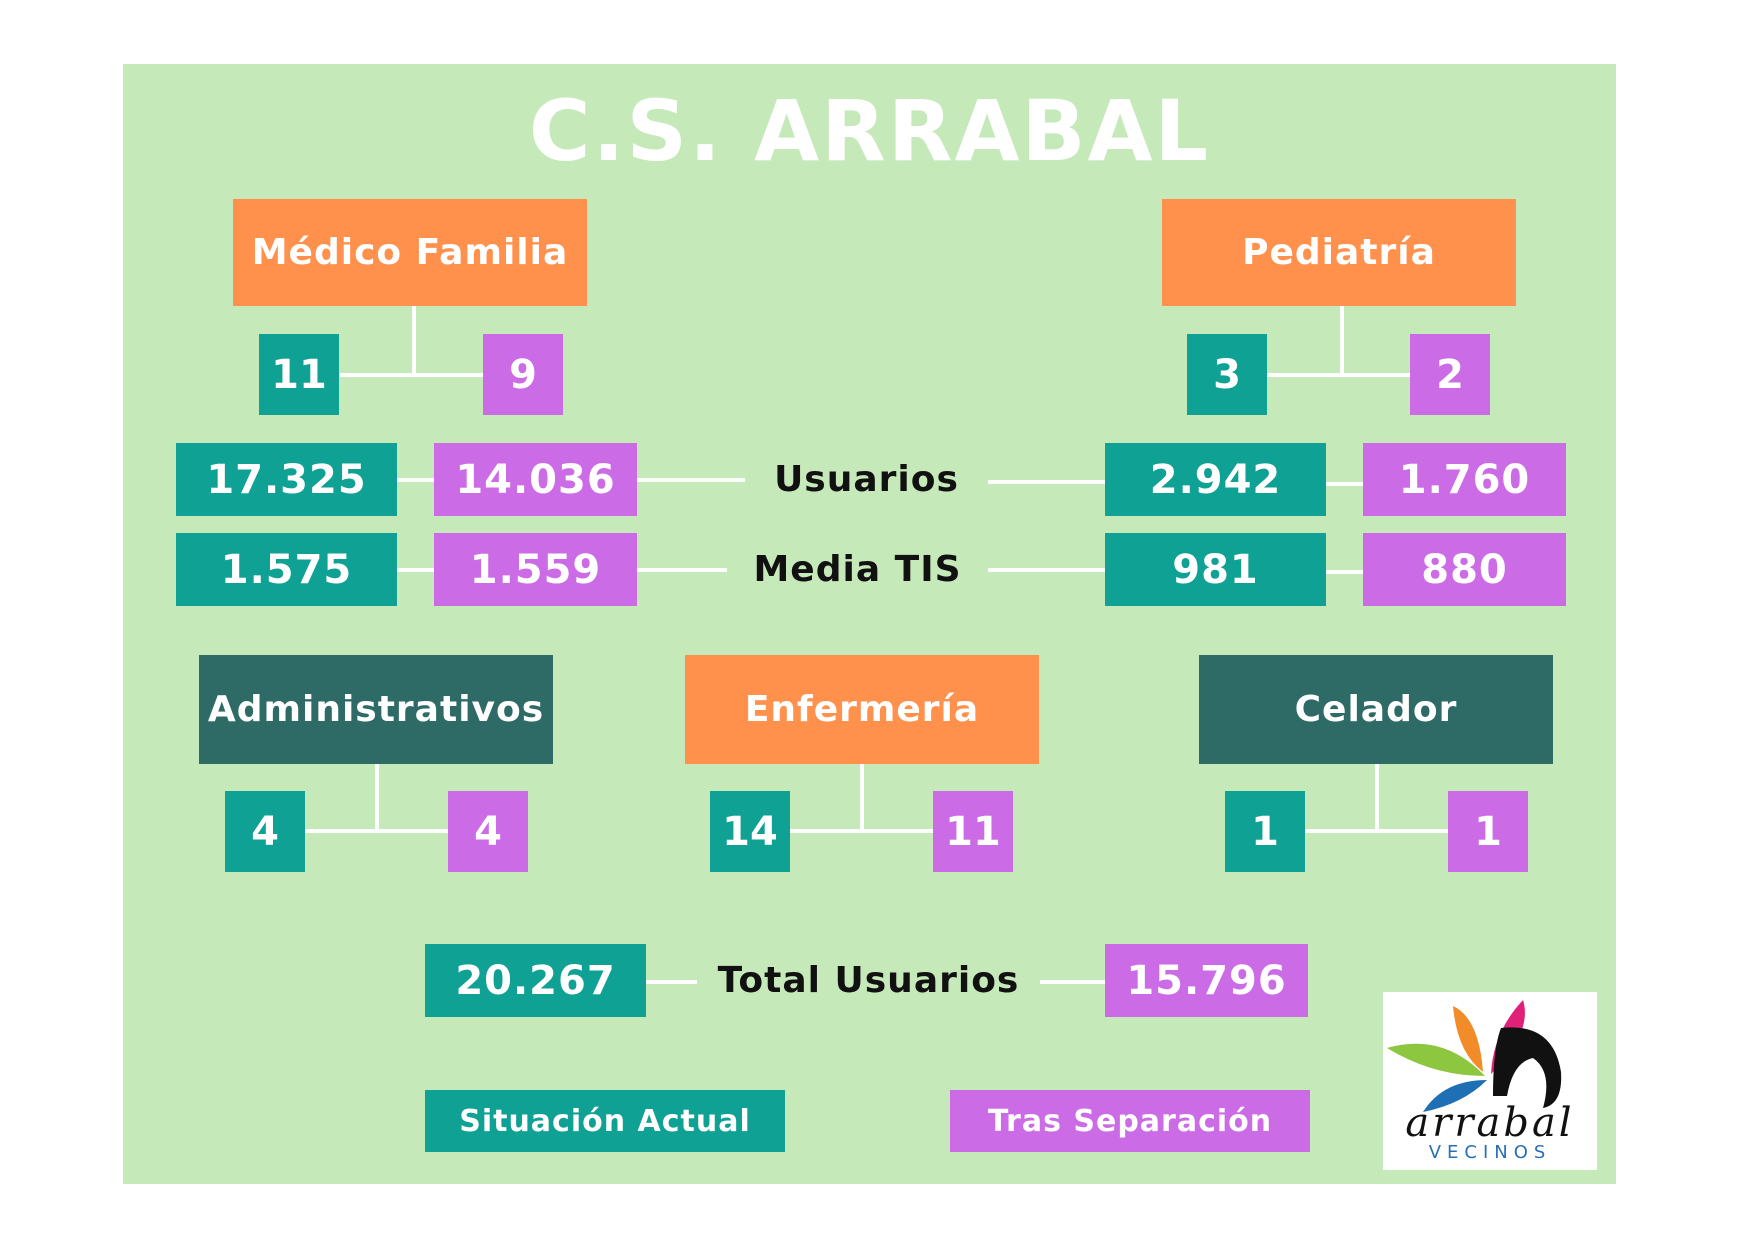 The image size is (1744, 1240). What do you see at coordinates (1490, 1152) in the screenshot?
I see `logo-subtitle: VECINOS` at bounding box center [1490, 1152].